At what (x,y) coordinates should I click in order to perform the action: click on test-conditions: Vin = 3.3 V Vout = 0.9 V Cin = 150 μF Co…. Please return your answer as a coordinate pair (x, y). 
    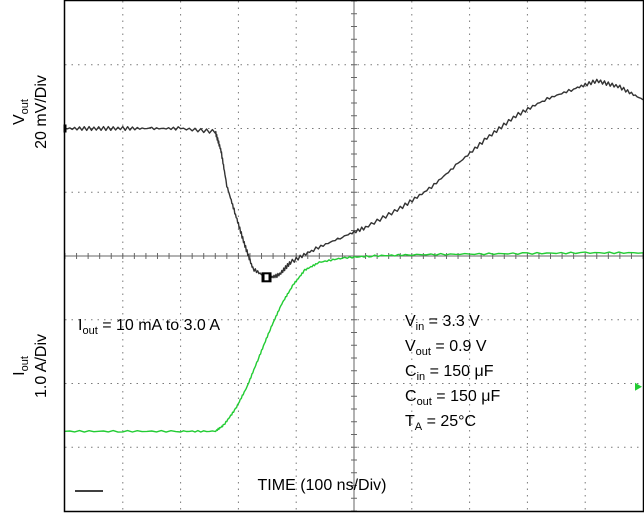
    Looking at the image, I should click on (452, 373).